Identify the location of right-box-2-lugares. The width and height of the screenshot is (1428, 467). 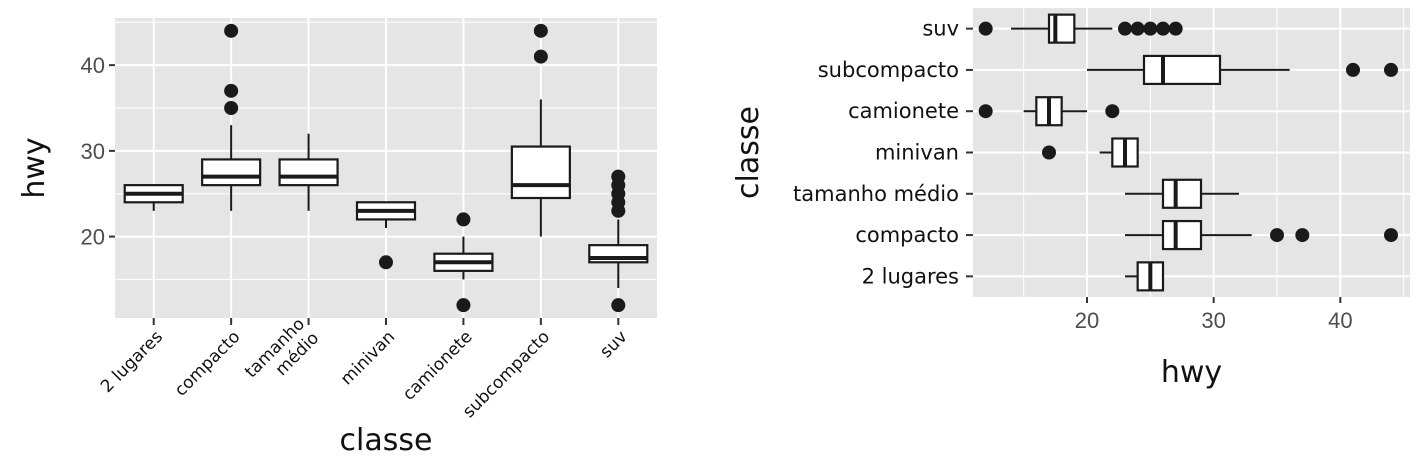
(1145, 276).